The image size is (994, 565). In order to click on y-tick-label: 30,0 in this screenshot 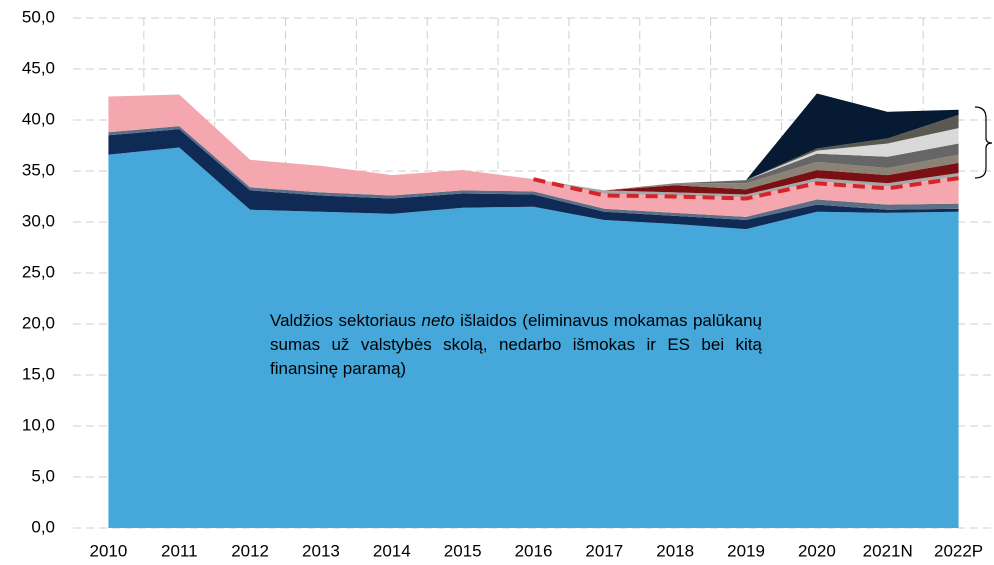, I will do `click(38, 220)`.